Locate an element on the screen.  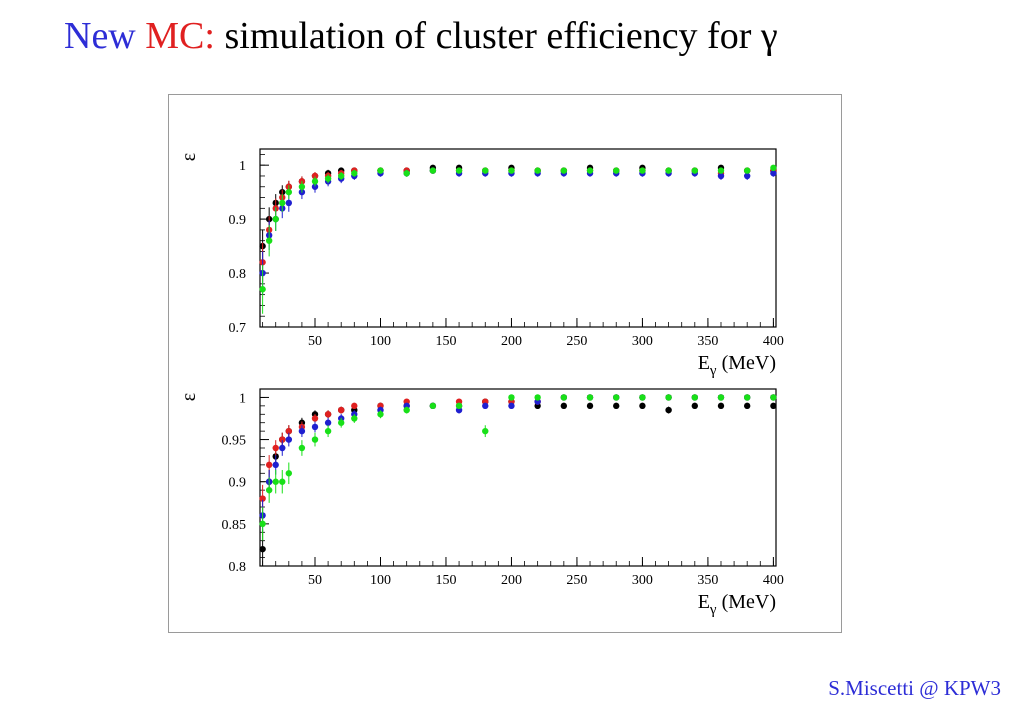
title-rest: simulation of cluster efficiency for γ is located at coordinates (501, 36).